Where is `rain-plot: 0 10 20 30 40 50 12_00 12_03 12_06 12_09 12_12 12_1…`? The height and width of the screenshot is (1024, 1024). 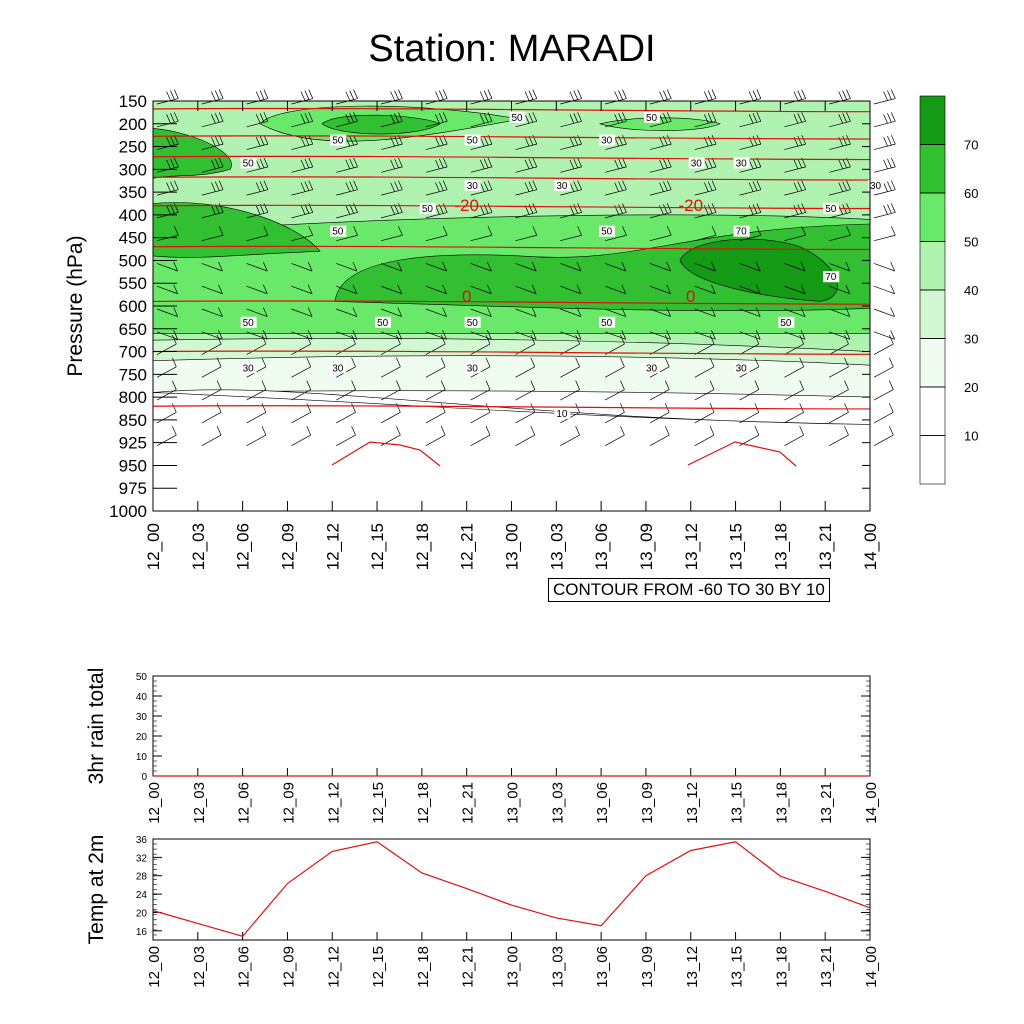 rain-plot: 0 10 20 30 40 50 12_00 12_03 12_06 12_09 12_12 12_1… is located at coordinates (482, 746).